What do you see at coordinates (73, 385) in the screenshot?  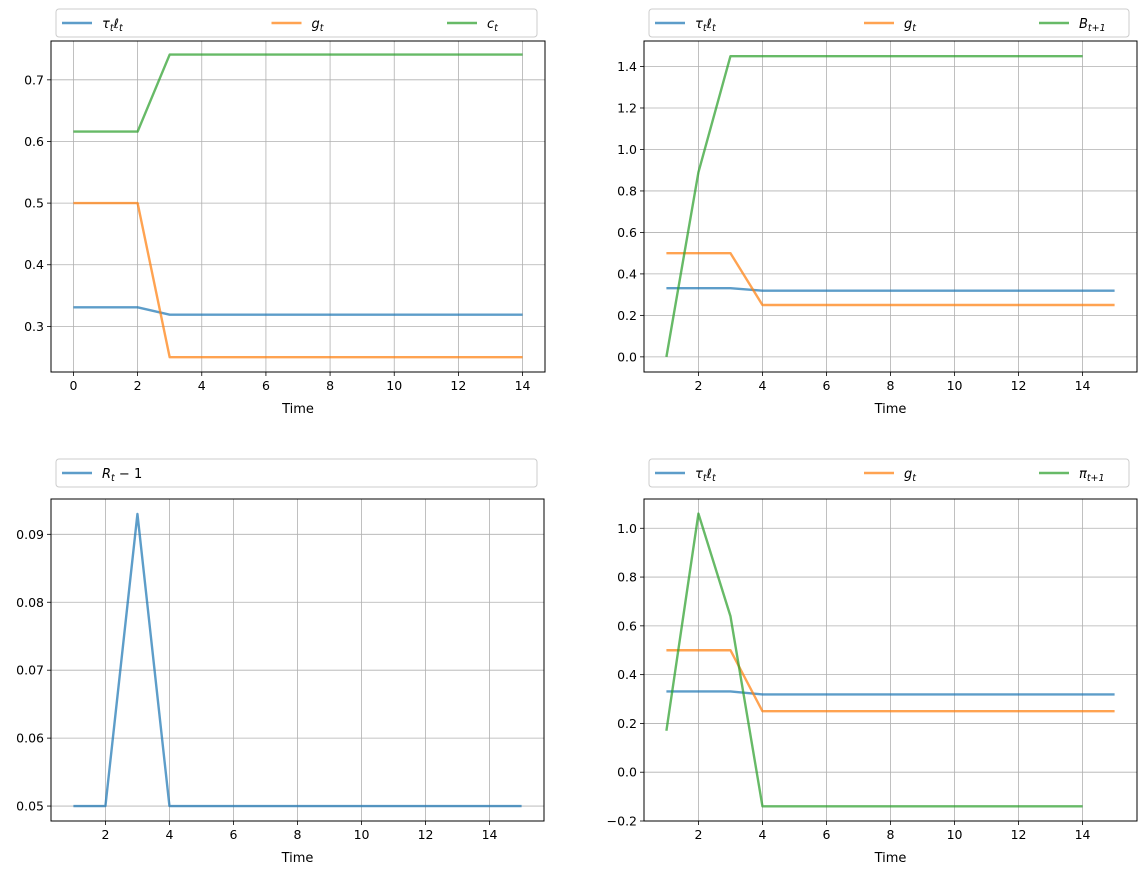 I see `x-tick-label: 0` at bounding box center [73, 385].